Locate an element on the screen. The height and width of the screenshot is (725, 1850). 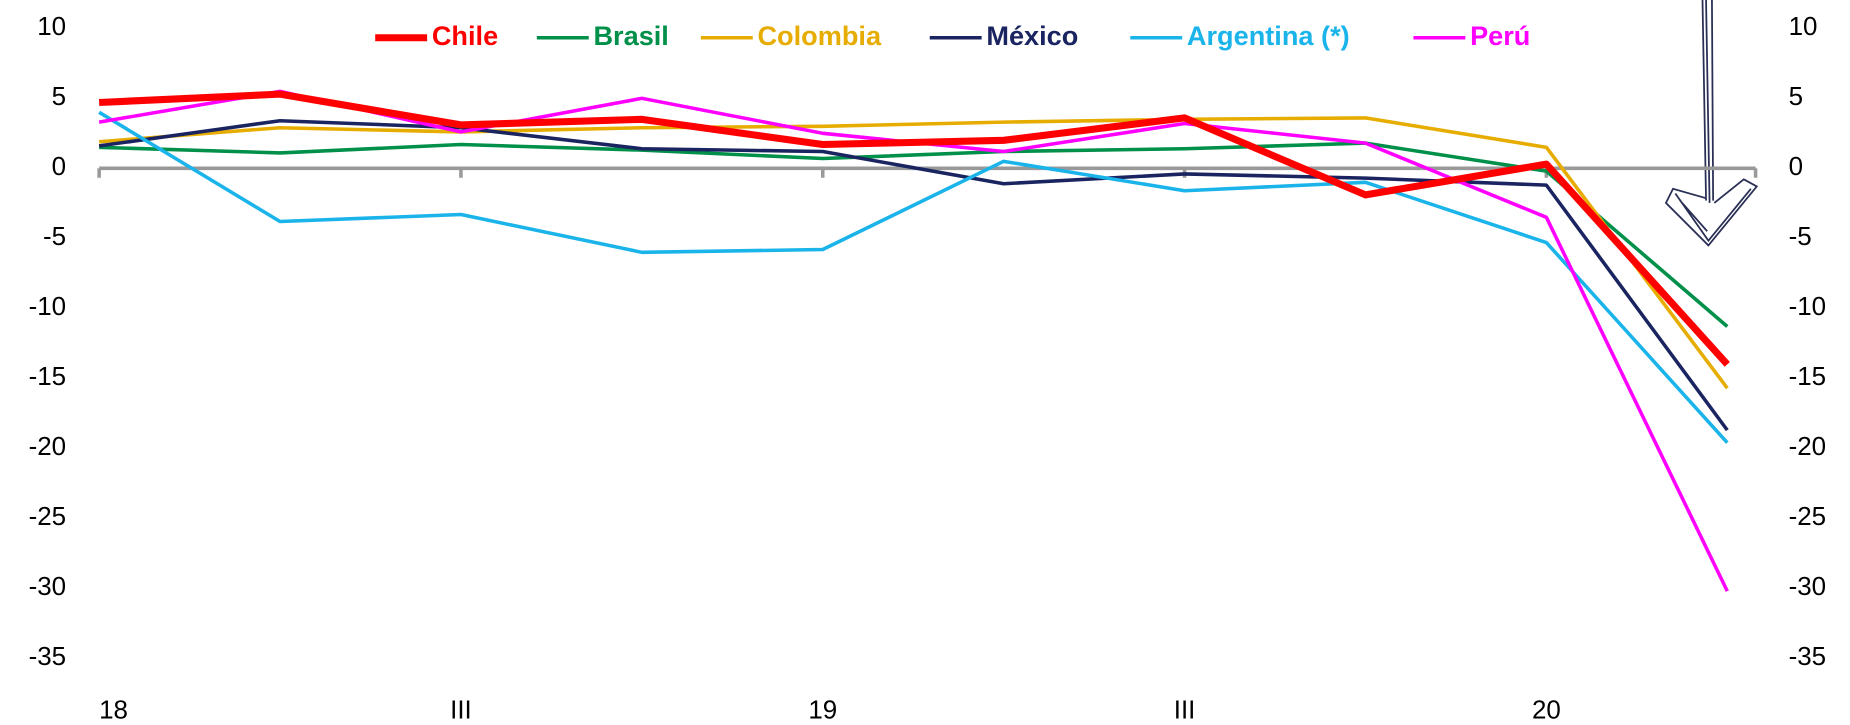
y2-tick-label: -10 is located at coordinates (1808, 307).